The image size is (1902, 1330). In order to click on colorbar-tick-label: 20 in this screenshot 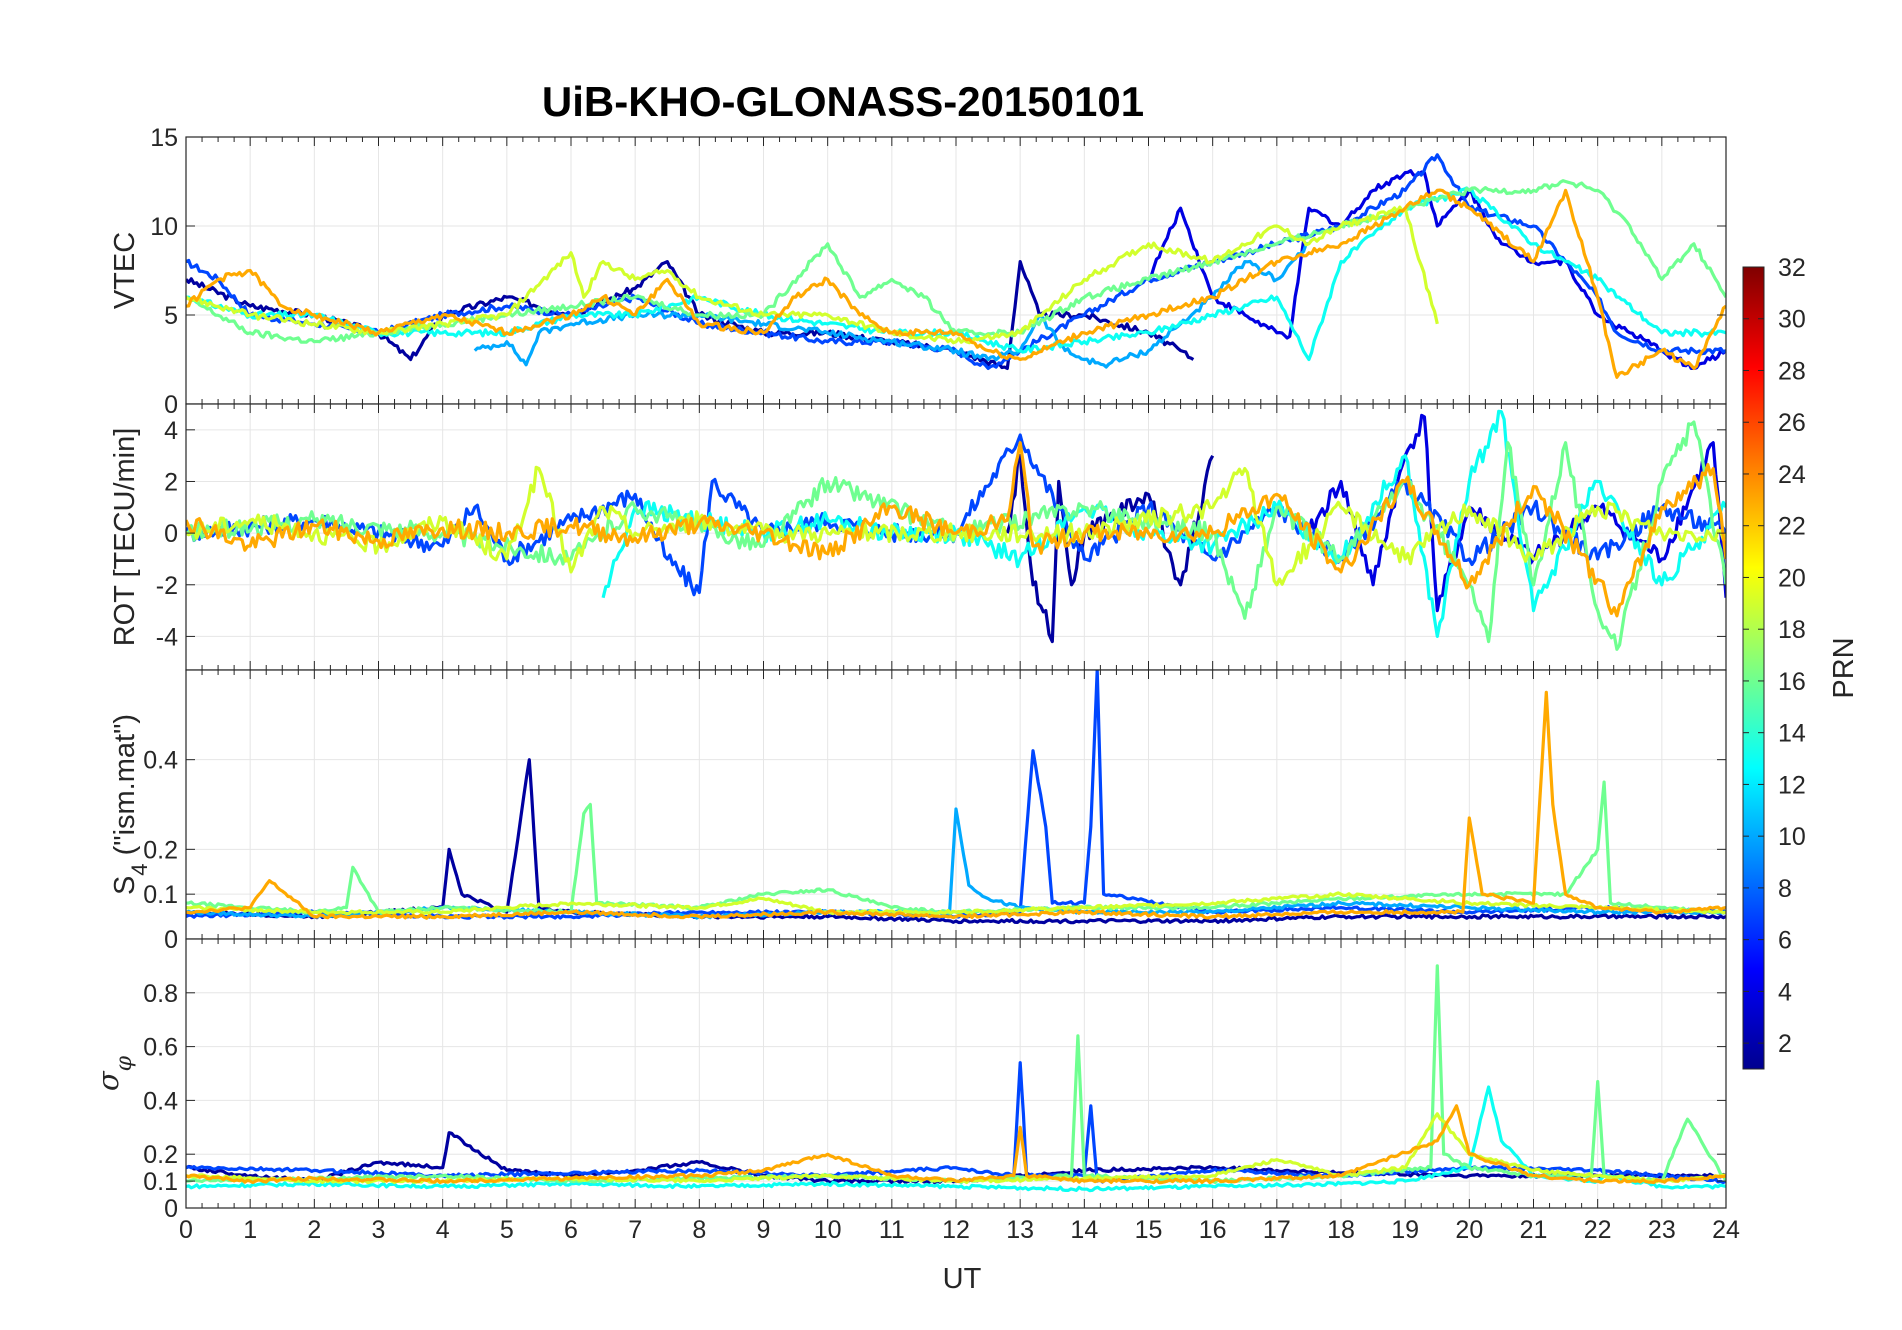, I will do `click(1792, 578)`.